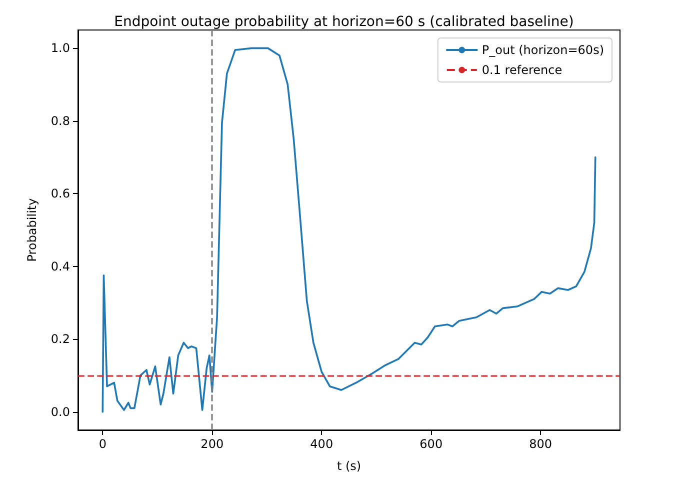 This screenshot has width=688, height=492. Describe the element at coordinates (212, 444) in the screenshot. I see `x-tick-label: 200` at that location.